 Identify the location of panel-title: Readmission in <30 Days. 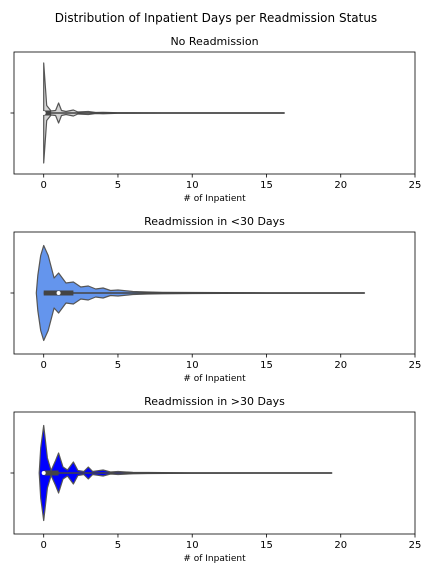
(214, 221).